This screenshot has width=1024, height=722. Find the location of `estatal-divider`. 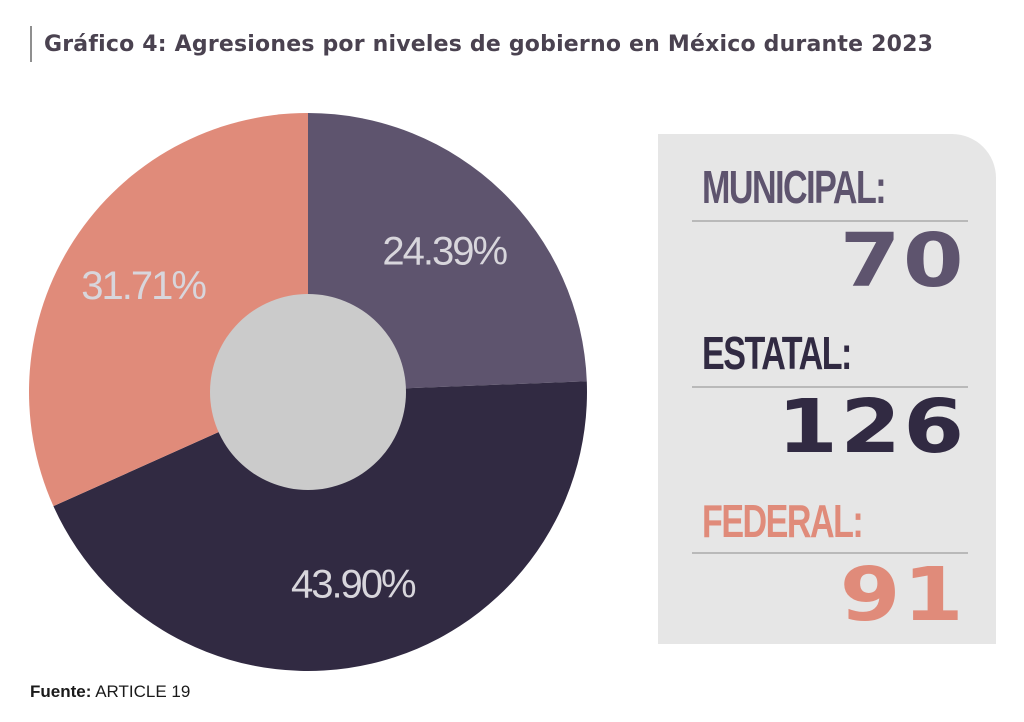

estatal-divider is located at coordinates (830, 387).